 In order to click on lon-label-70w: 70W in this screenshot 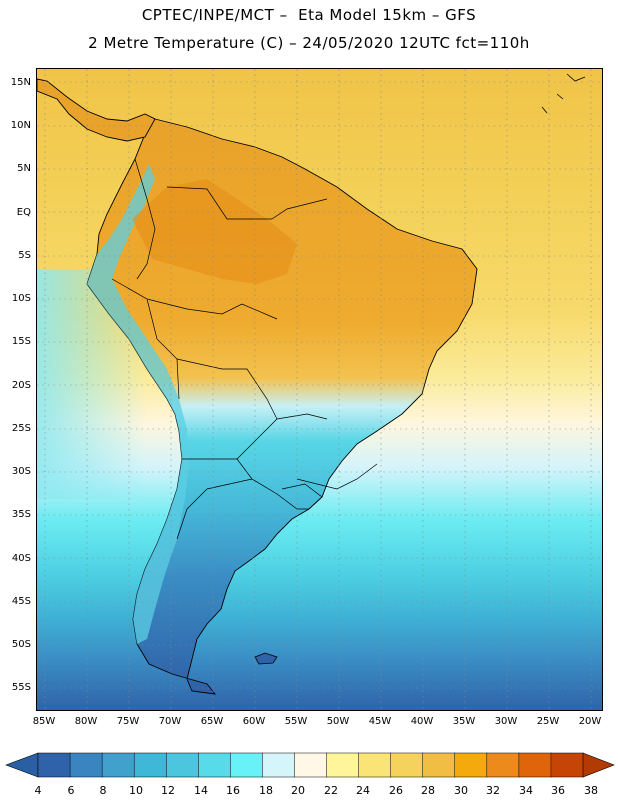, I will do `click(170, 721)`.